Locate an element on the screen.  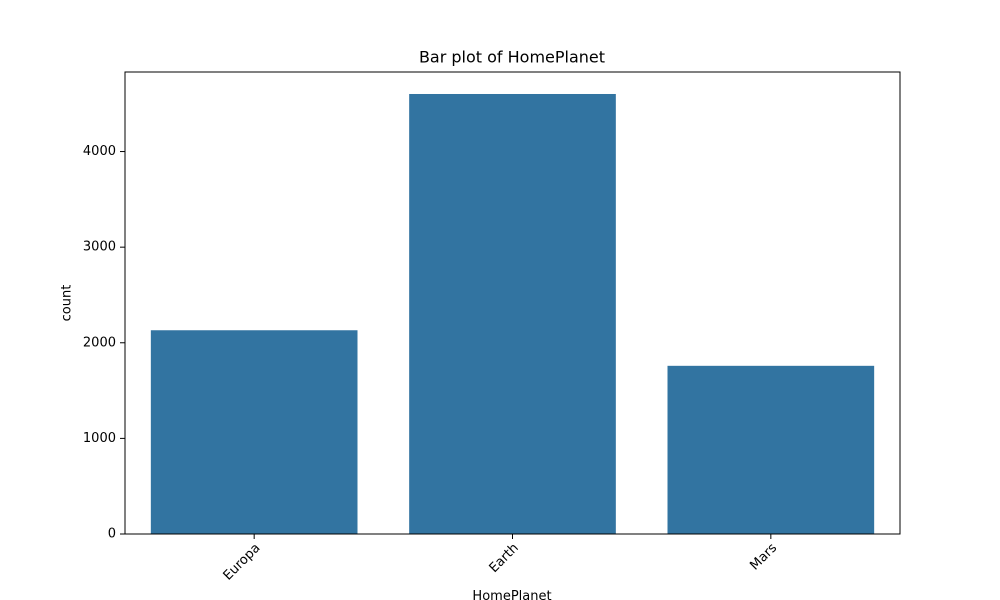
y-tick-label: 1000 is located at coordinates (99, 438).